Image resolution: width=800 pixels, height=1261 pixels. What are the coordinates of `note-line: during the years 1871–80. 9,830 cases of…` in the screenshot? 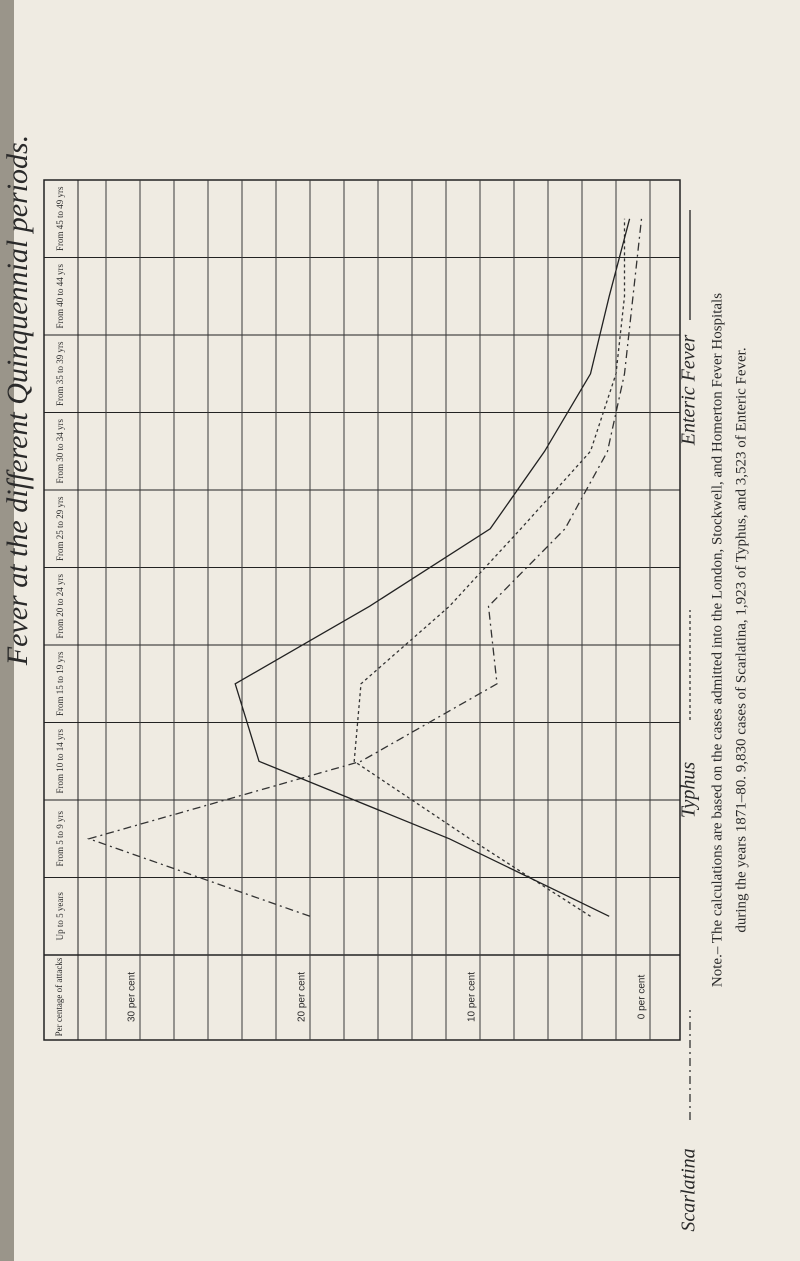 It's located at (741, 639).